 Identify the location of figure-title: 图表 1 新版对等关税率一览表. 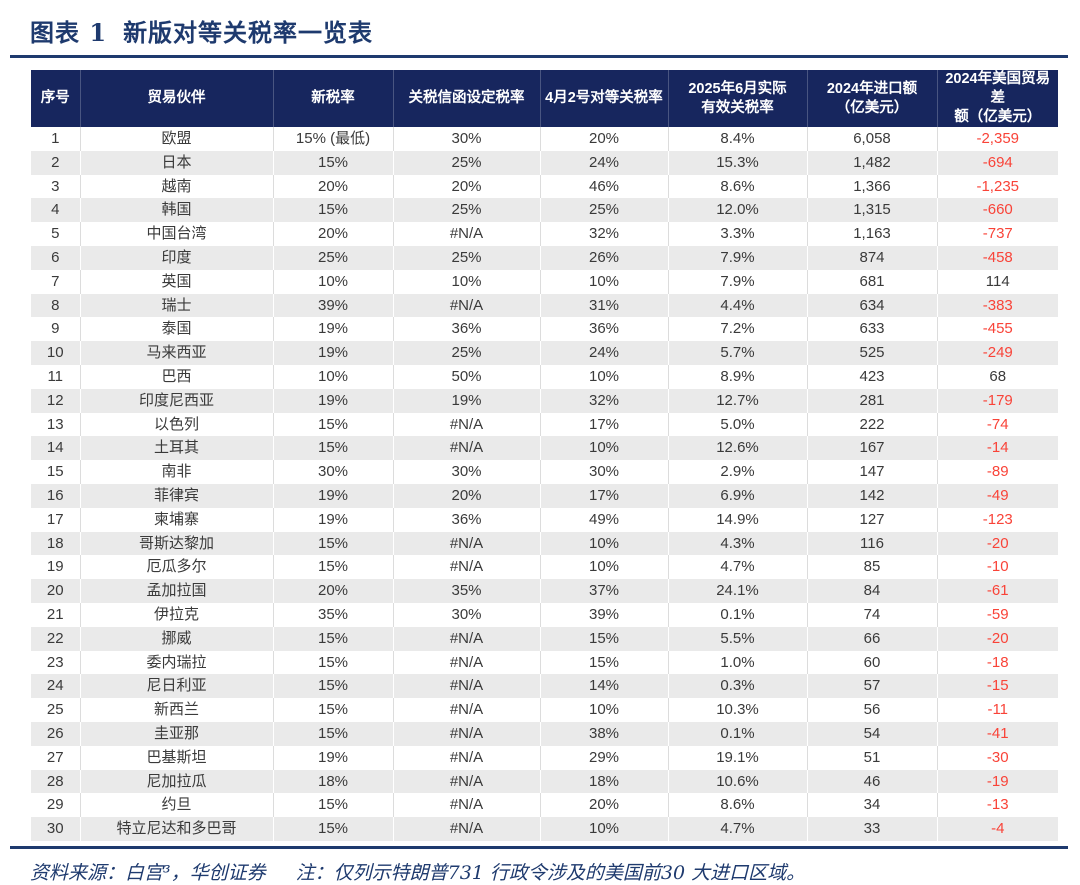
(540, 24).